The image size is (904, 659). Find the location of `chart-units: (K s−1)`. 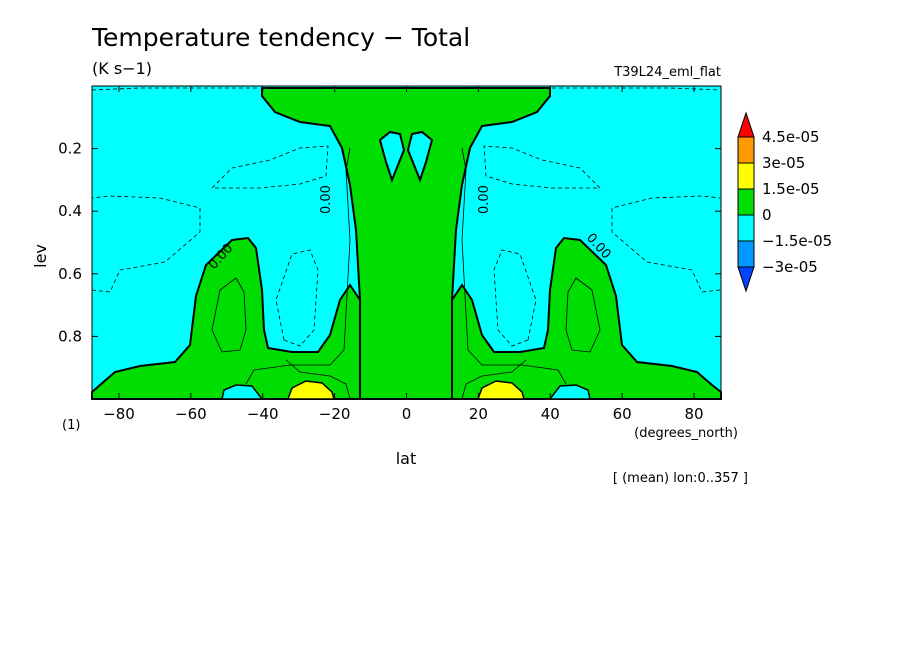

chart-units: (K s−1) is located at coordinates (122, 68).